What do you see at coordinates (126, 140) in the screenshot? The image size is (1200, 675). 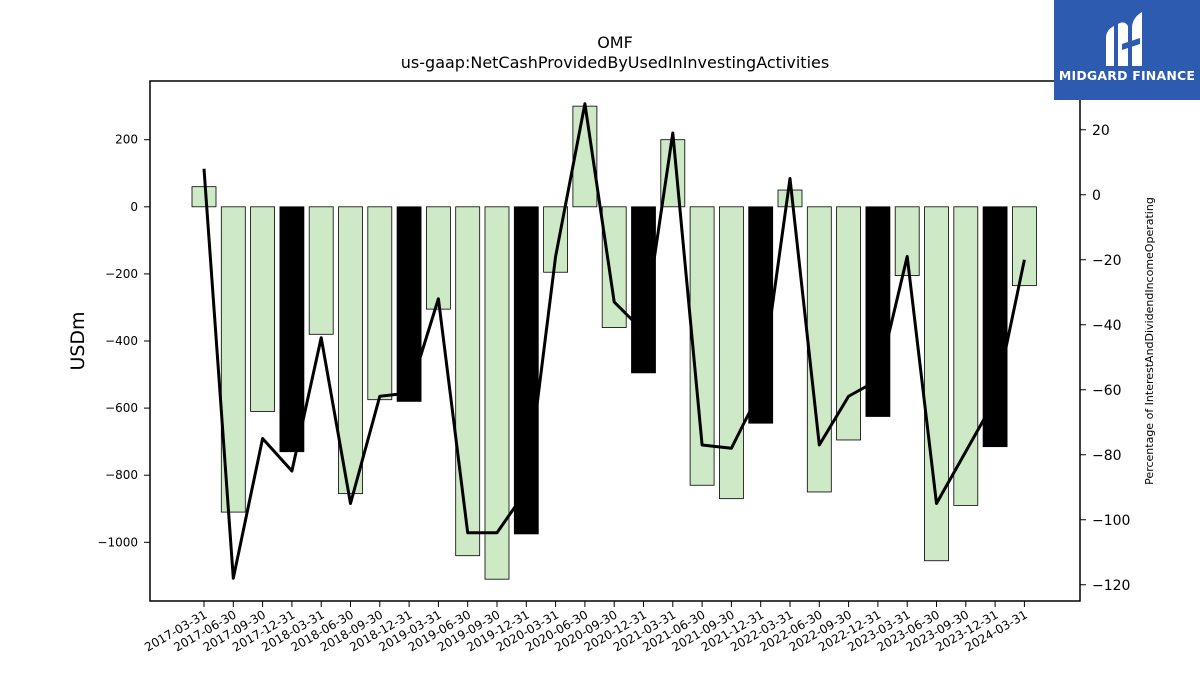 I see `y-tick-label: 200` at bounding box center [126, 140].